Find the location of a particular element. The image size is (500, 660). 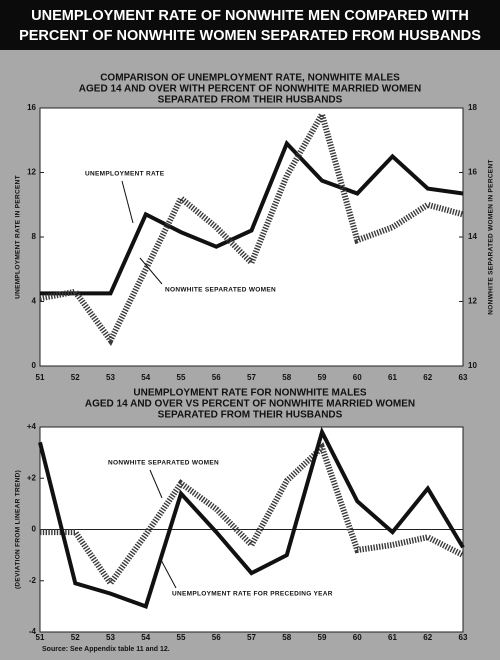

y2-tick-label: 16 is located at coordinates (472, 172).